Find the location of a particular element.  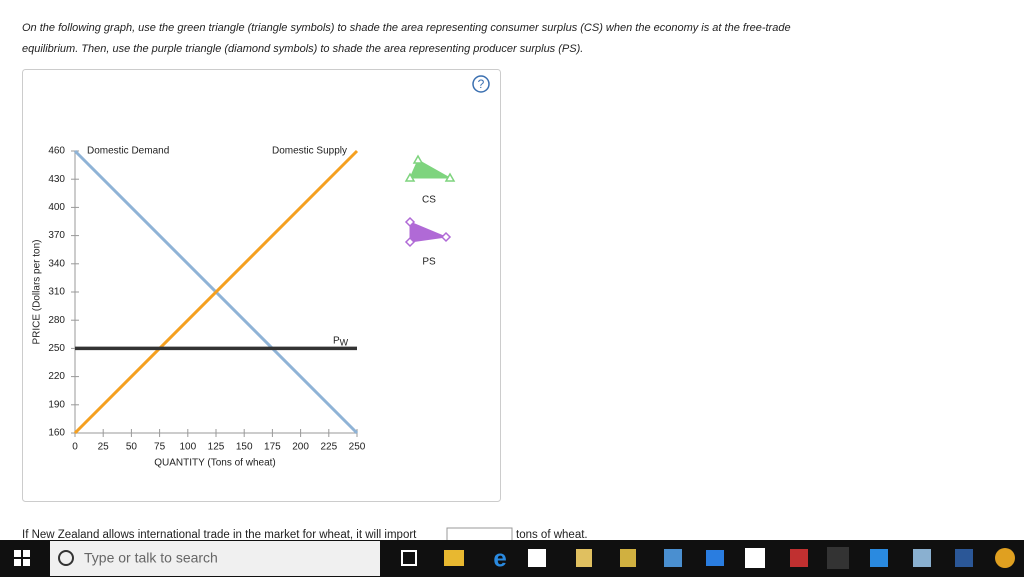

chrome-icon is located at coordinates (1005, 558).